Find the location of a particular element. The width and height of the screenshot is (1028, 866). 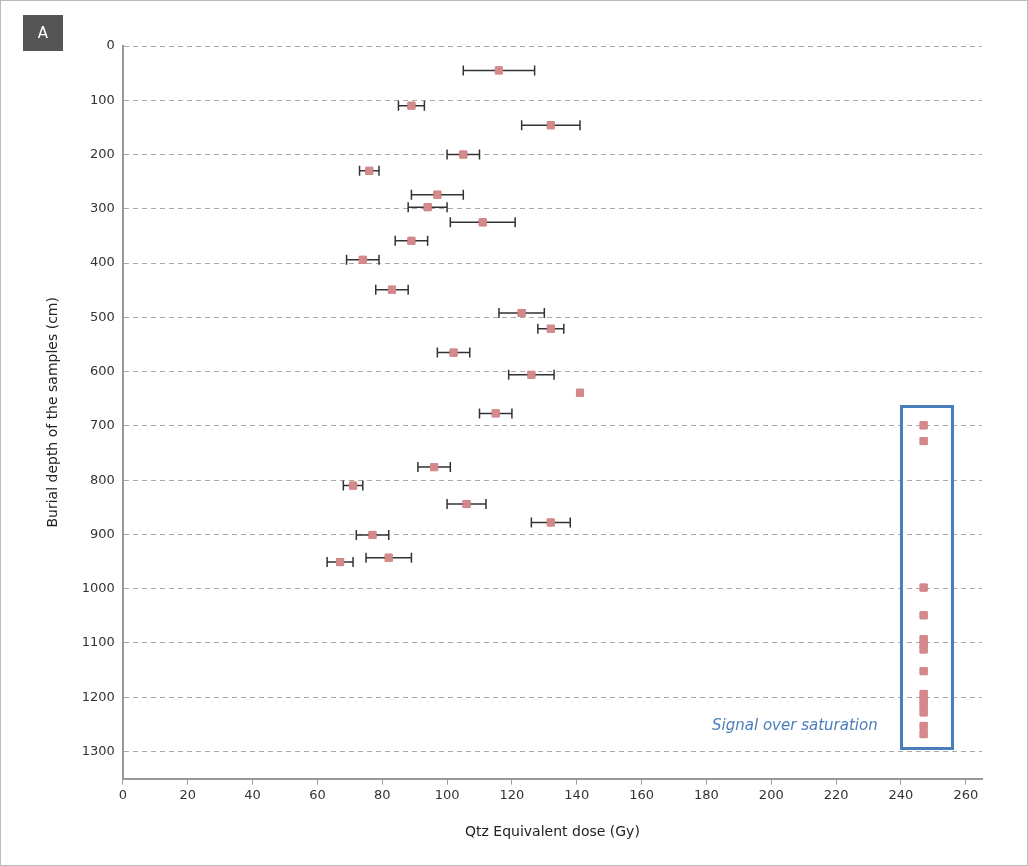

y-tick-label: 500 is located at coordinates (102, 316).